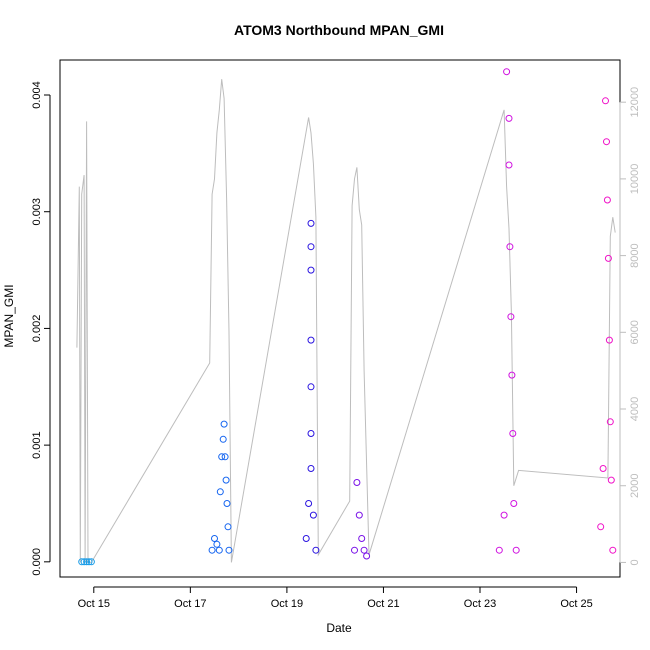 This screenshot has width=650, height=650. What do you see at coordinates (287, 604) in the screenshot?
I see `x-tick-label: Oct 19` at bounding box center [287, 604].